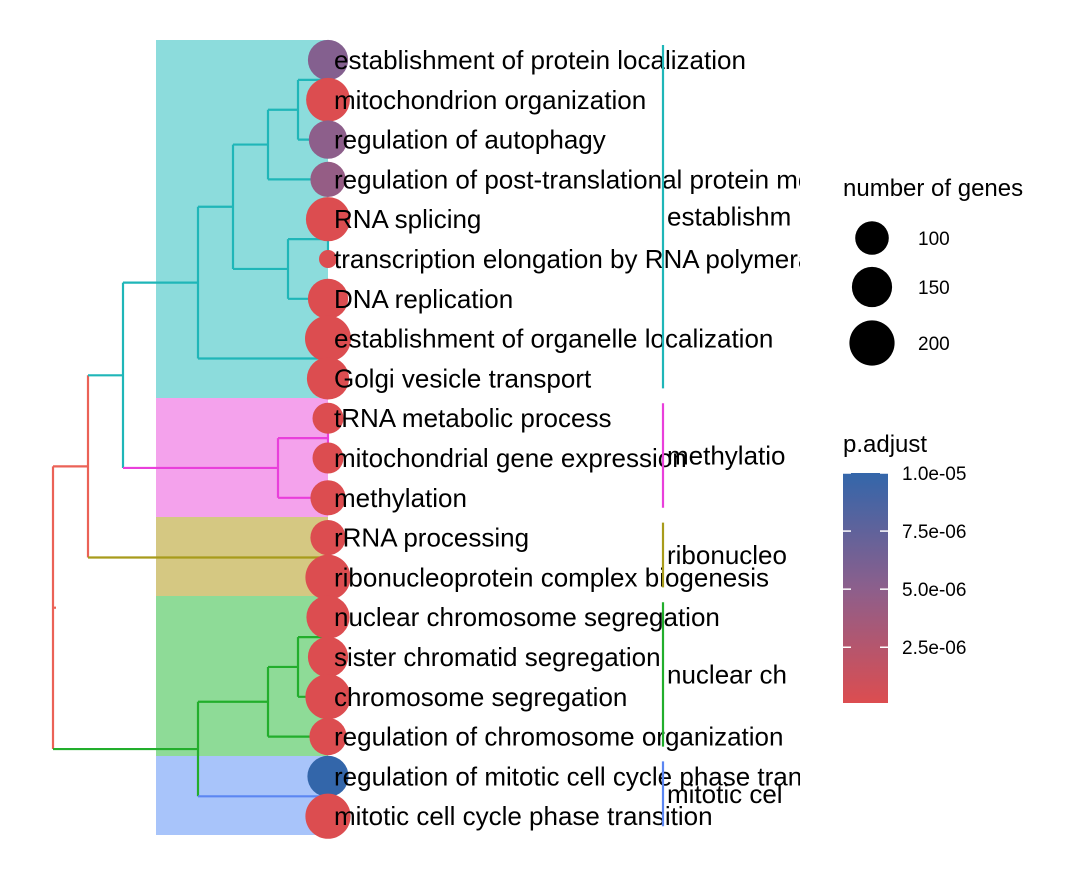 This screenshot has height=882, width=1092. Describe the element at coordinates (472, 418) in the screenshot. I see `term-label: tRNA metabolic process` at that location.